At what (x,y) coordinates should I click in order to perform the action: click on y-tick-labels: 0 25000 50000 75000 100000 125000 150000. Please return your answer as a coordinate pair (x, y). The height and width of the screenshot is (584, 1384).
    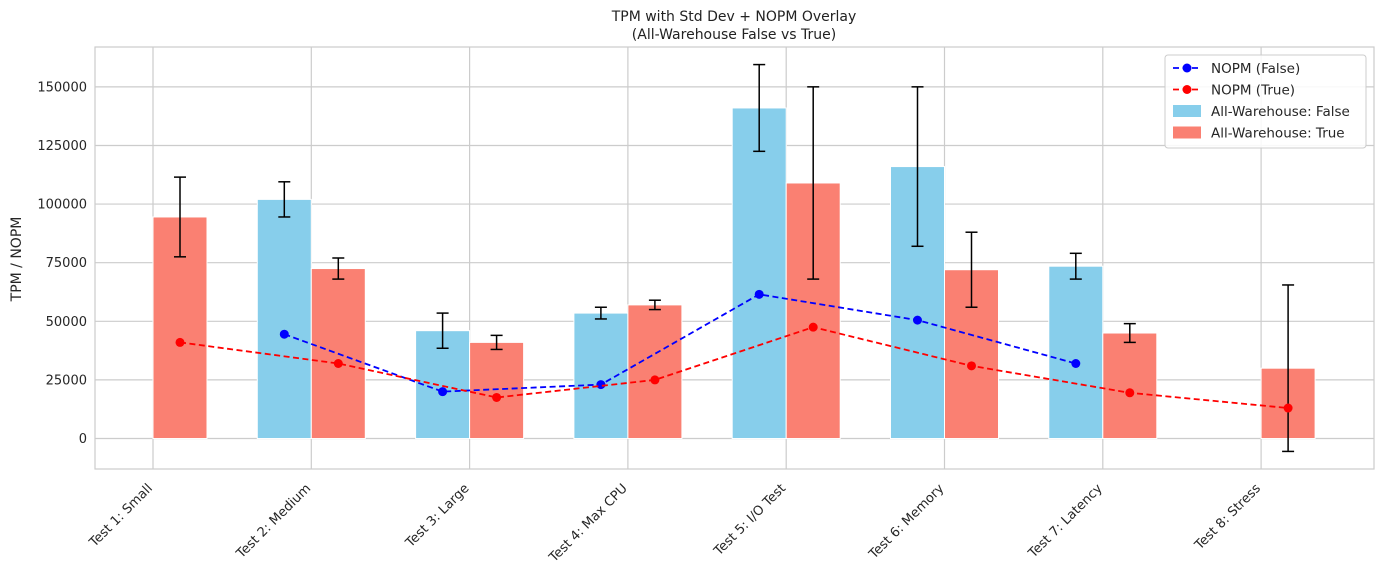
    Looking at the image, I should click on (62, 263).